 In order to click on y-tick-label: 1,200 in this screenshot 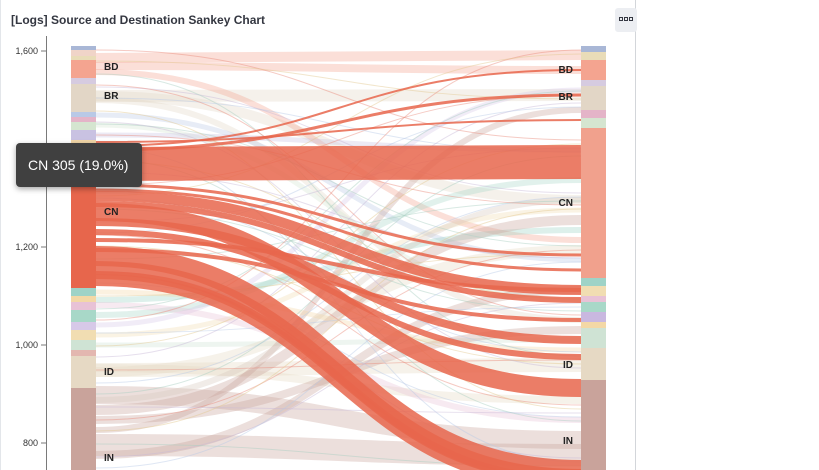, I will do `click(26, 247)`.